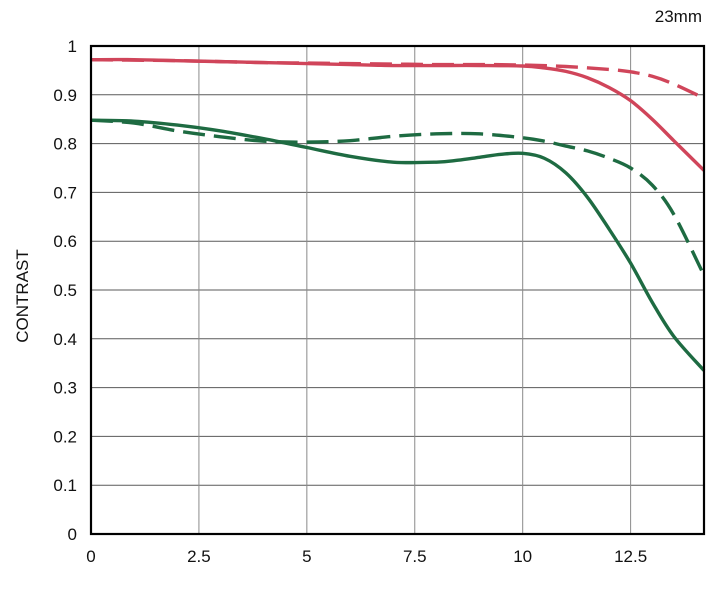 The width and height of the screenshot is (720, 604). I want to click on y-tick-label: 0.9, so click(65, 95).